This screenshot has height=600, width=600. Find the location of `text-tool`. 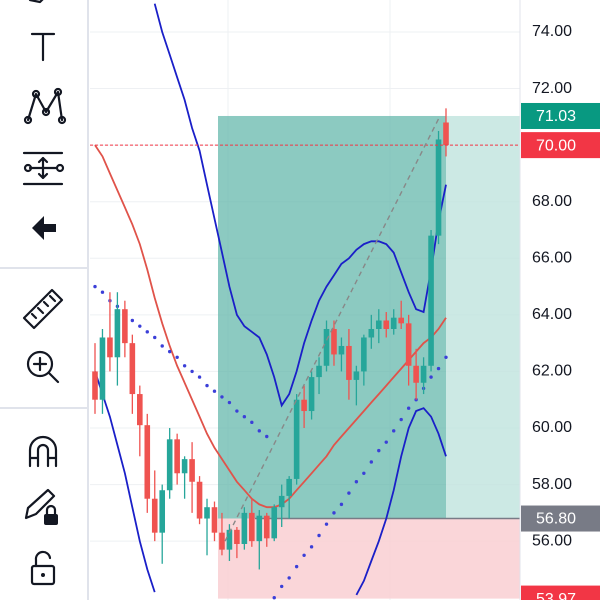

text-tool is located at coordinates (43, 47).